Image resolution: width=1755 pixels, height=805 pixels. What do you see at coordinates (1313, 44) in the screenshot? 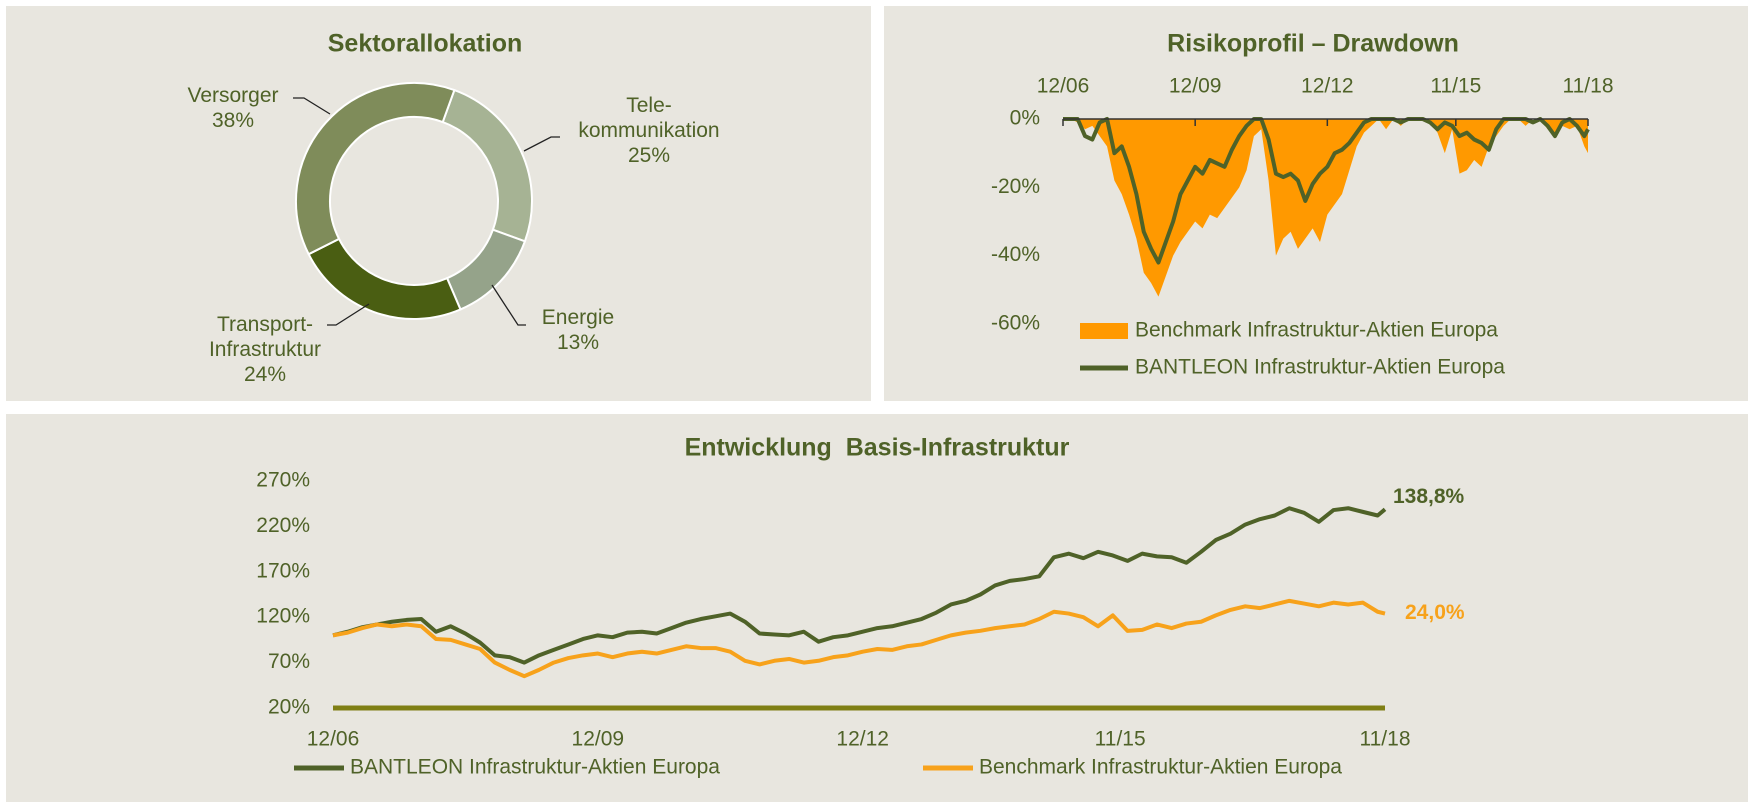
I see `chart-title: Risikoprofil – Drawdown` at bounding box center [1313, 44].